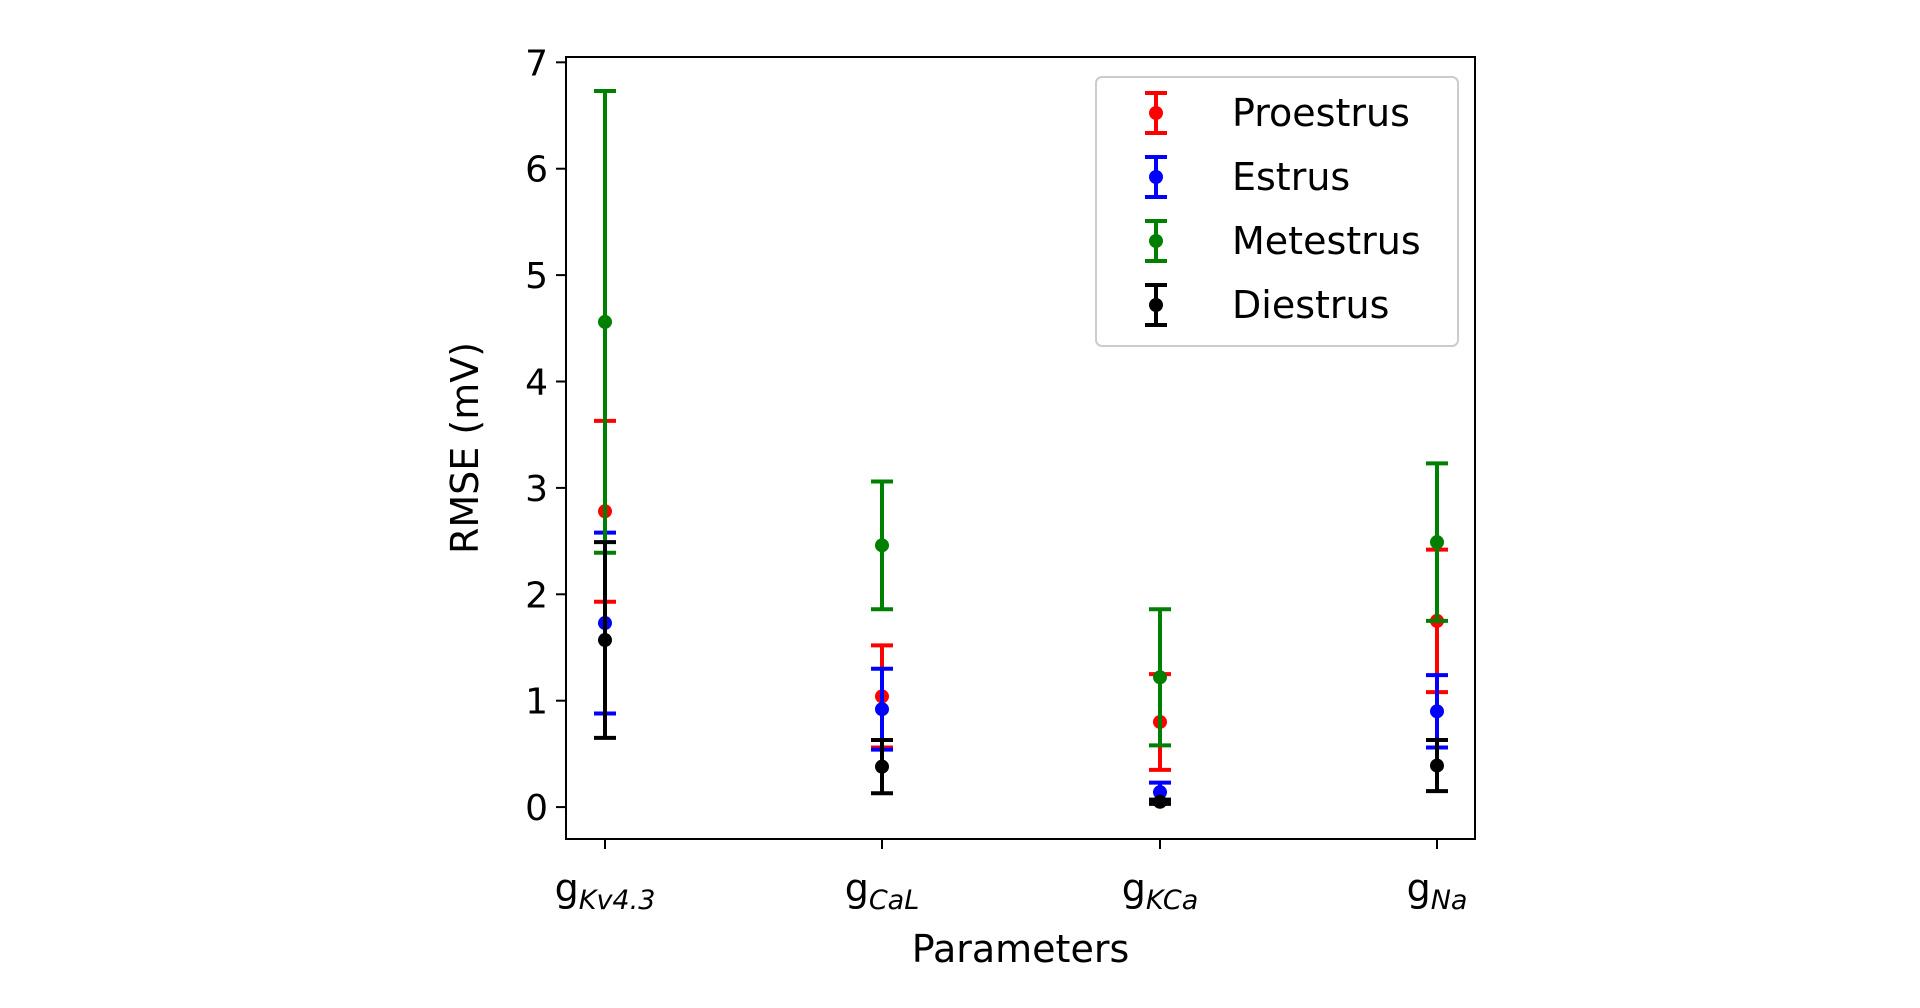 The height and width of the screenshot is (1008, 1920). What do you see at coordinates (1291, 177) in the screenshot?
I see `legend-label: Estrus` at bounding box center [1291, 177].